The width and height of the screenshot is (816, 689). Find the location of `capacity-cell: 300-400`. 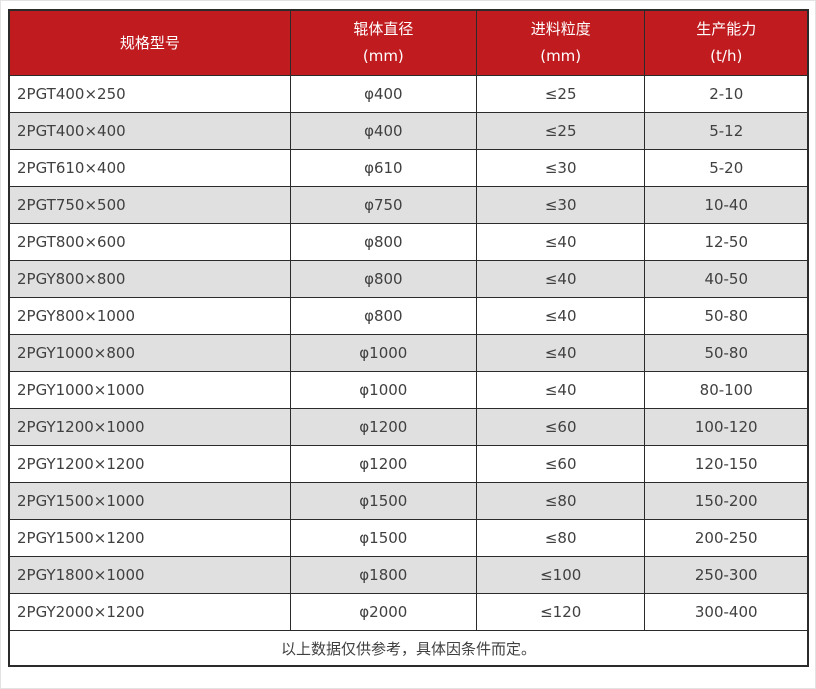

capacity-cell: 300-400 is located at coordinates (726, 612).